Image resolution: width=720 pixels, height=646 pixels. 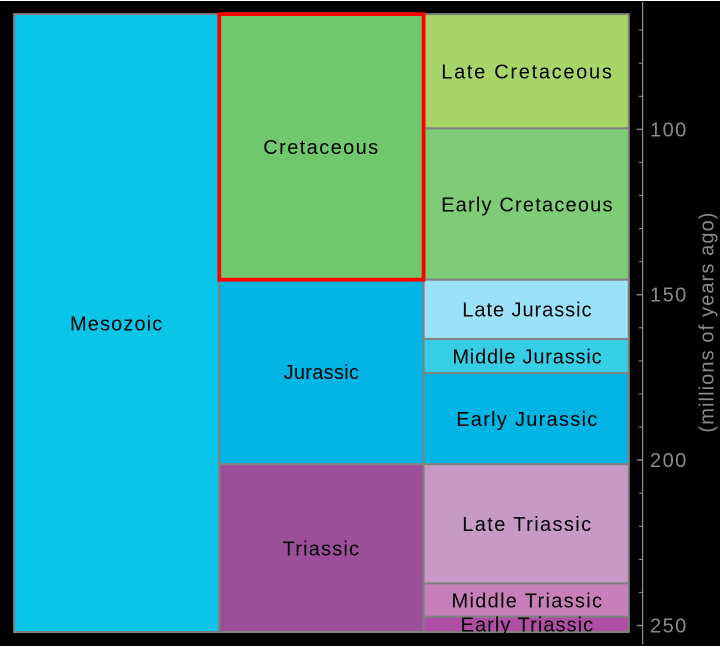 I want to click on svg-text: 100, so click(x=669, y=130).